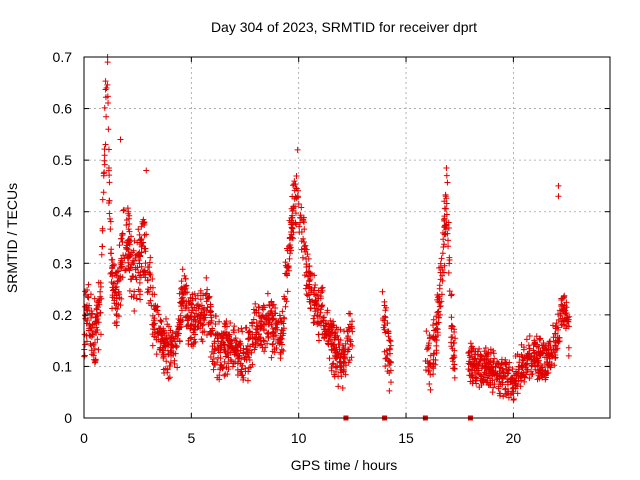  Describe the element at coordinates (63, 315) in the screenshot. I see `y-tick-label: 0.2` at that location.